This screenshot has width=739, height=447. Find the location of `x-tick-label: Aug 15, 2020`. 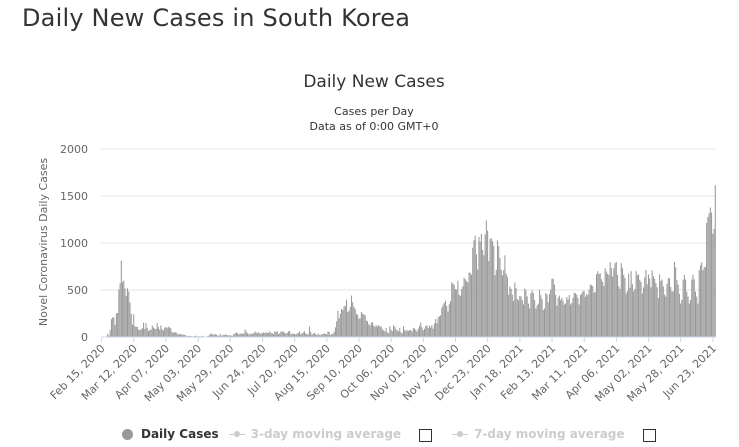

x-tick-label: Aug 15, 2020 is located at coordinates (301, 372).